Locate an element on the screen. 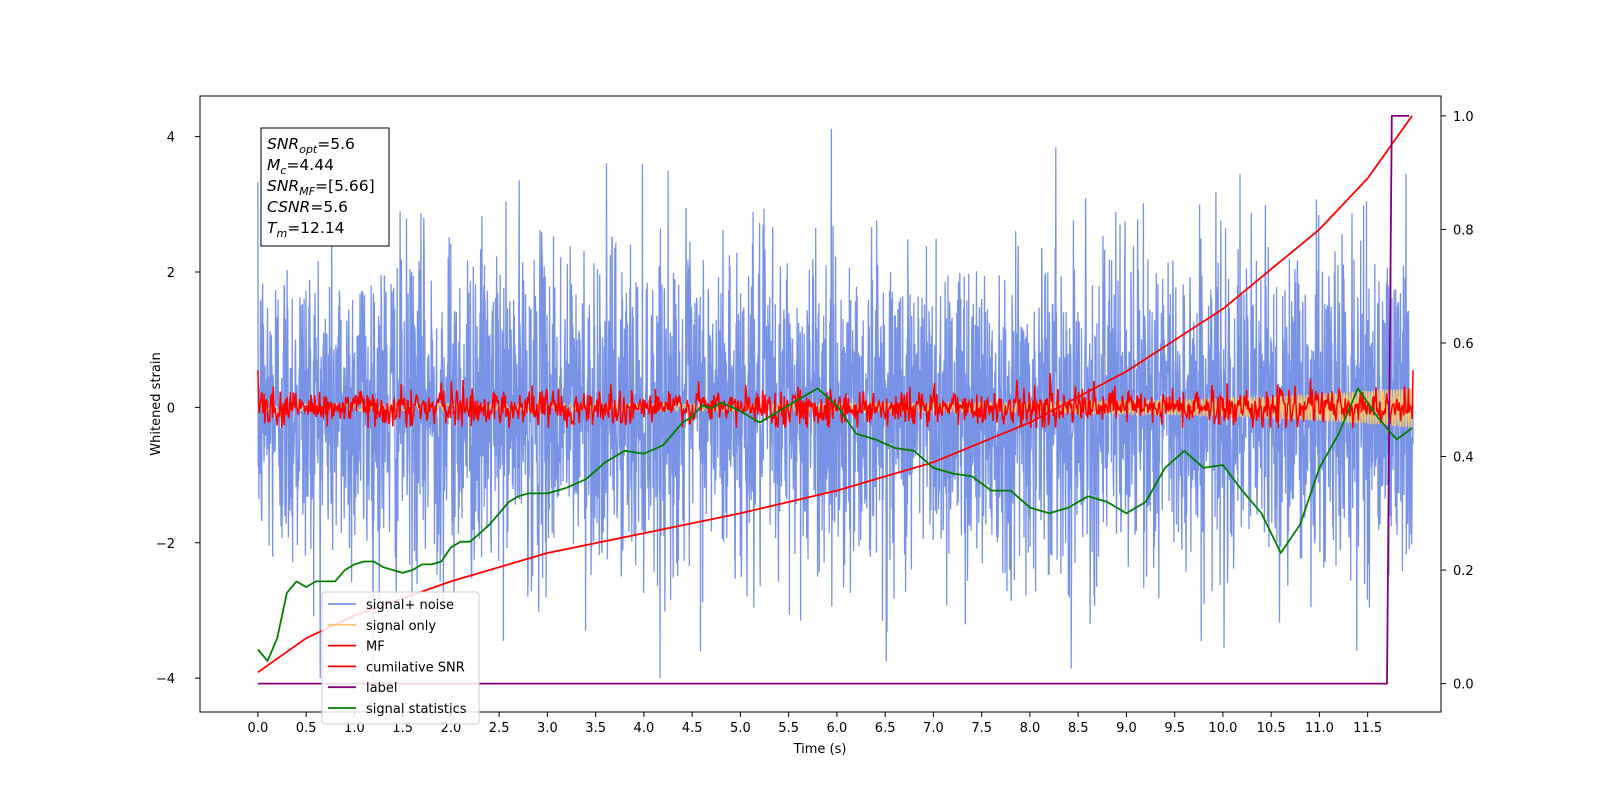 Image resolution: width=1600 pixels, height=800 pixels. x-tick-label: 1.5 is located at coordinates (402, 728).